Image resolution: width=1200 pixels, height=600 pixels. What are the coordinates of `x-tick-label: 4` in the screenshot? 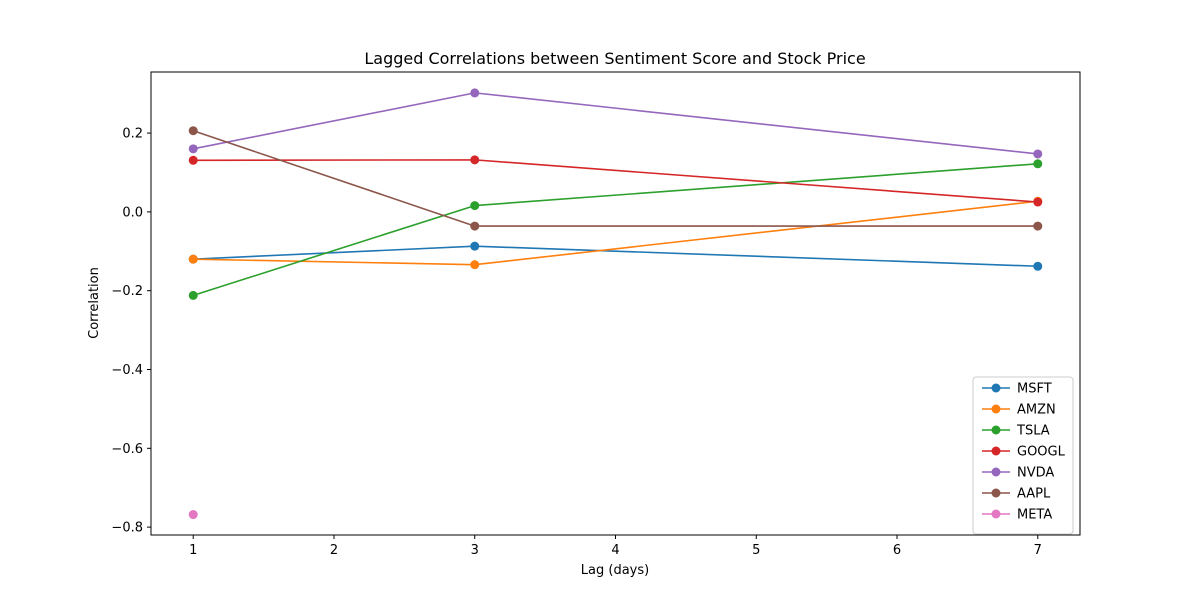 It's located at (615, 550).